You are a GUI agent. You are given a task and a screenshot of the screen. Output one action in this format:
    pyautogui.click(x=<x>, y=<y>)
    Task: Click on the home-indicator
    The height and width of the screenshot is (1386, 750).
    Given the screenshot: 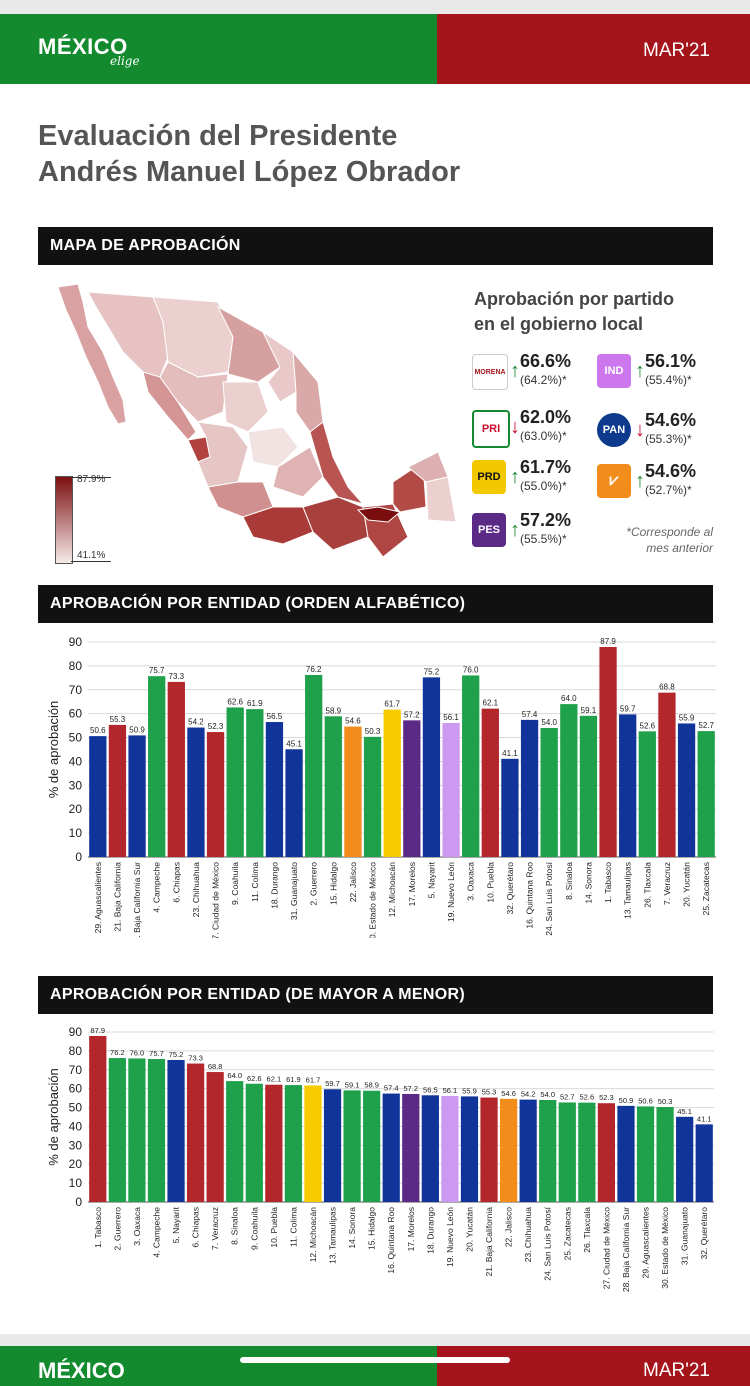 What is the action you would take?
    pyautogui.click(x=375, y=1360)
    